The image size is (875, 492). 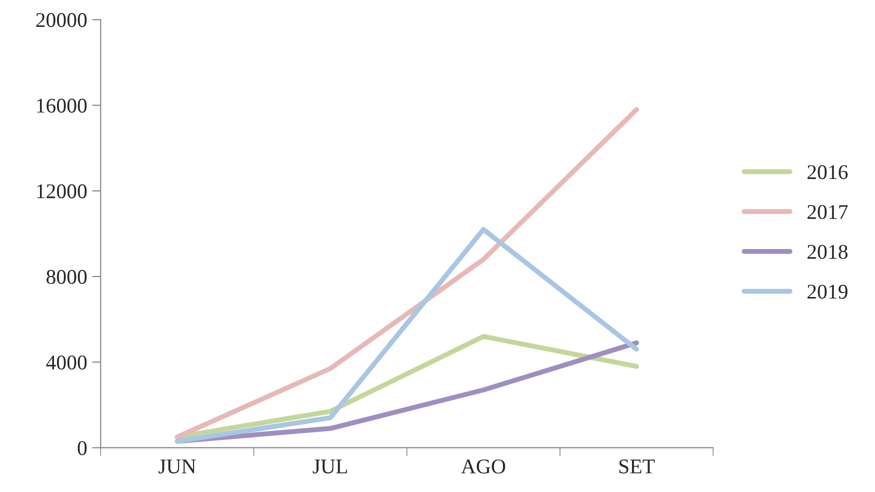 What do you see at coordinates (828, 172) in the screenshot?
I see `legend-label: 2016` at bounding box center [828, 172].